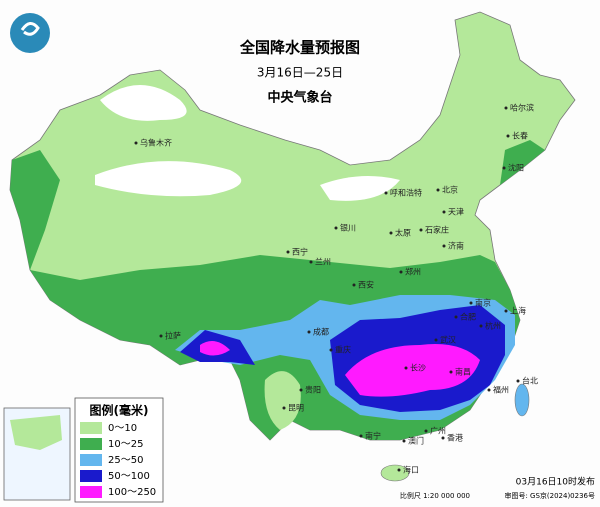 The image size is (600, 507). I want to click on city-label: 长沙, so click(418, 368).